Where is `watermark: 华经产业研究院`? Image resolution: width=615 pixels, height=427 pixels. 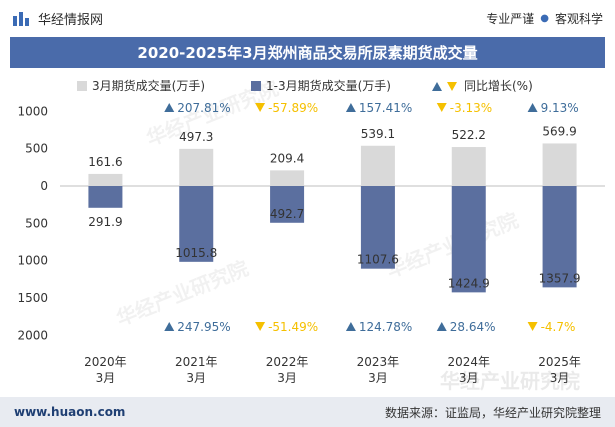 watermark: 华经产业研究院 is located at coordinates (510, 381).